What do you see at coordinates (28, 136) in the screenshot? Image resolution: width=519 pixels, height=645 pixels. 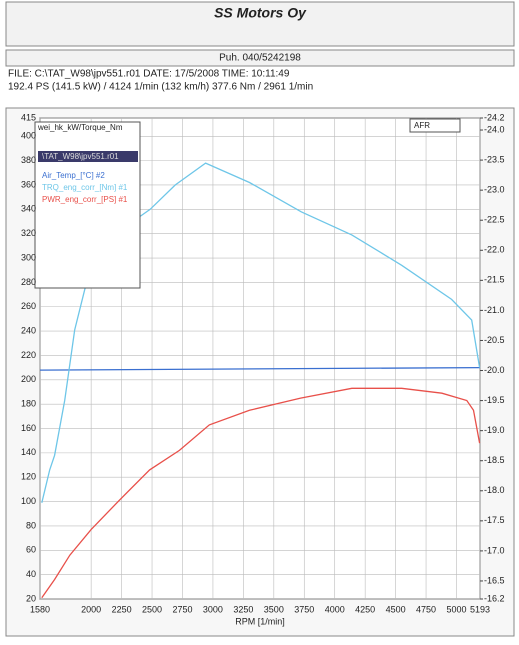 I see `y-tick-label: 400` at bounding box center [28, 136].